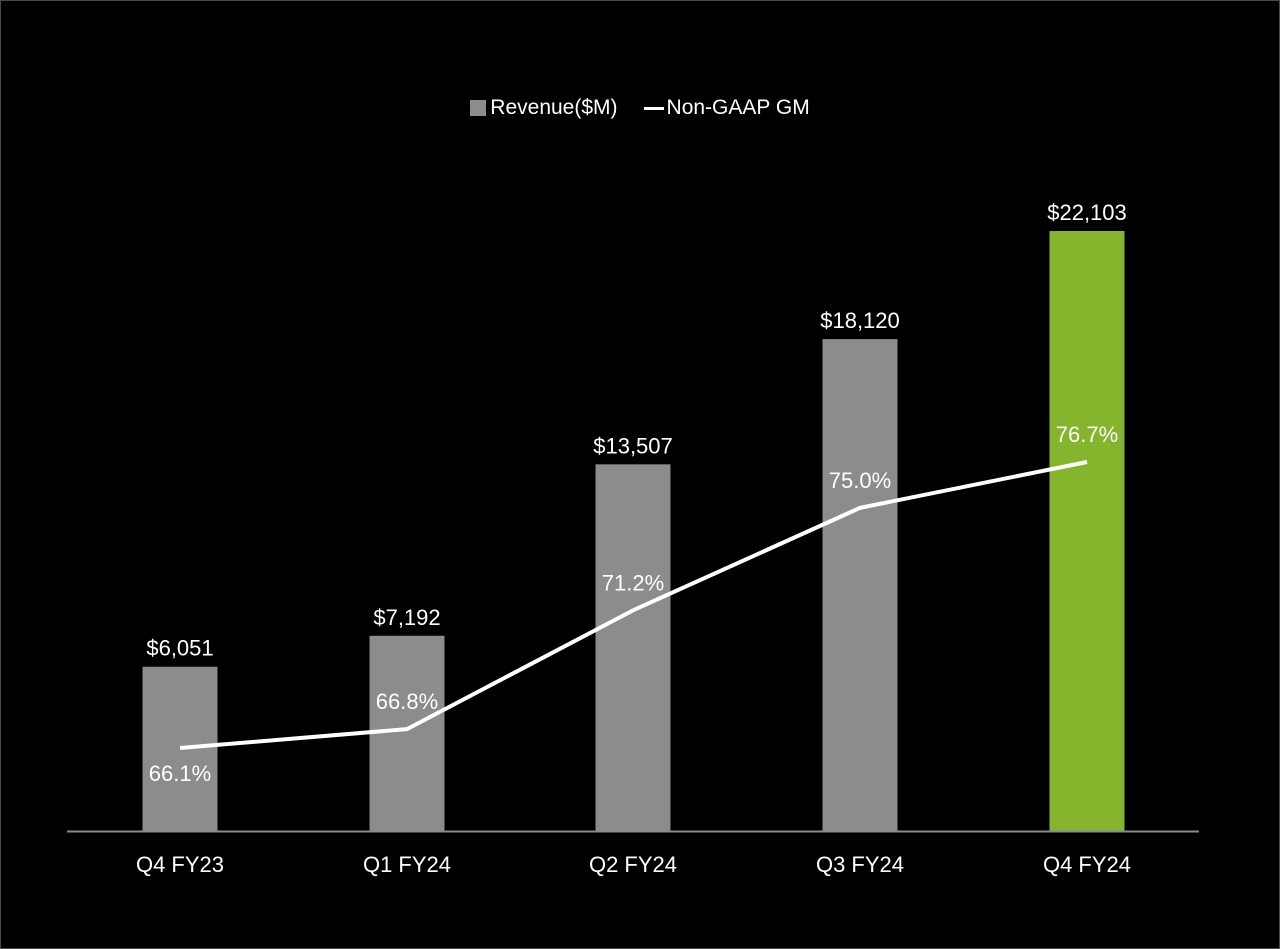 The width and height of the screenshot is (1280, 949). I want to click on gm-value-label: 76.7%, so click(1087, 434).